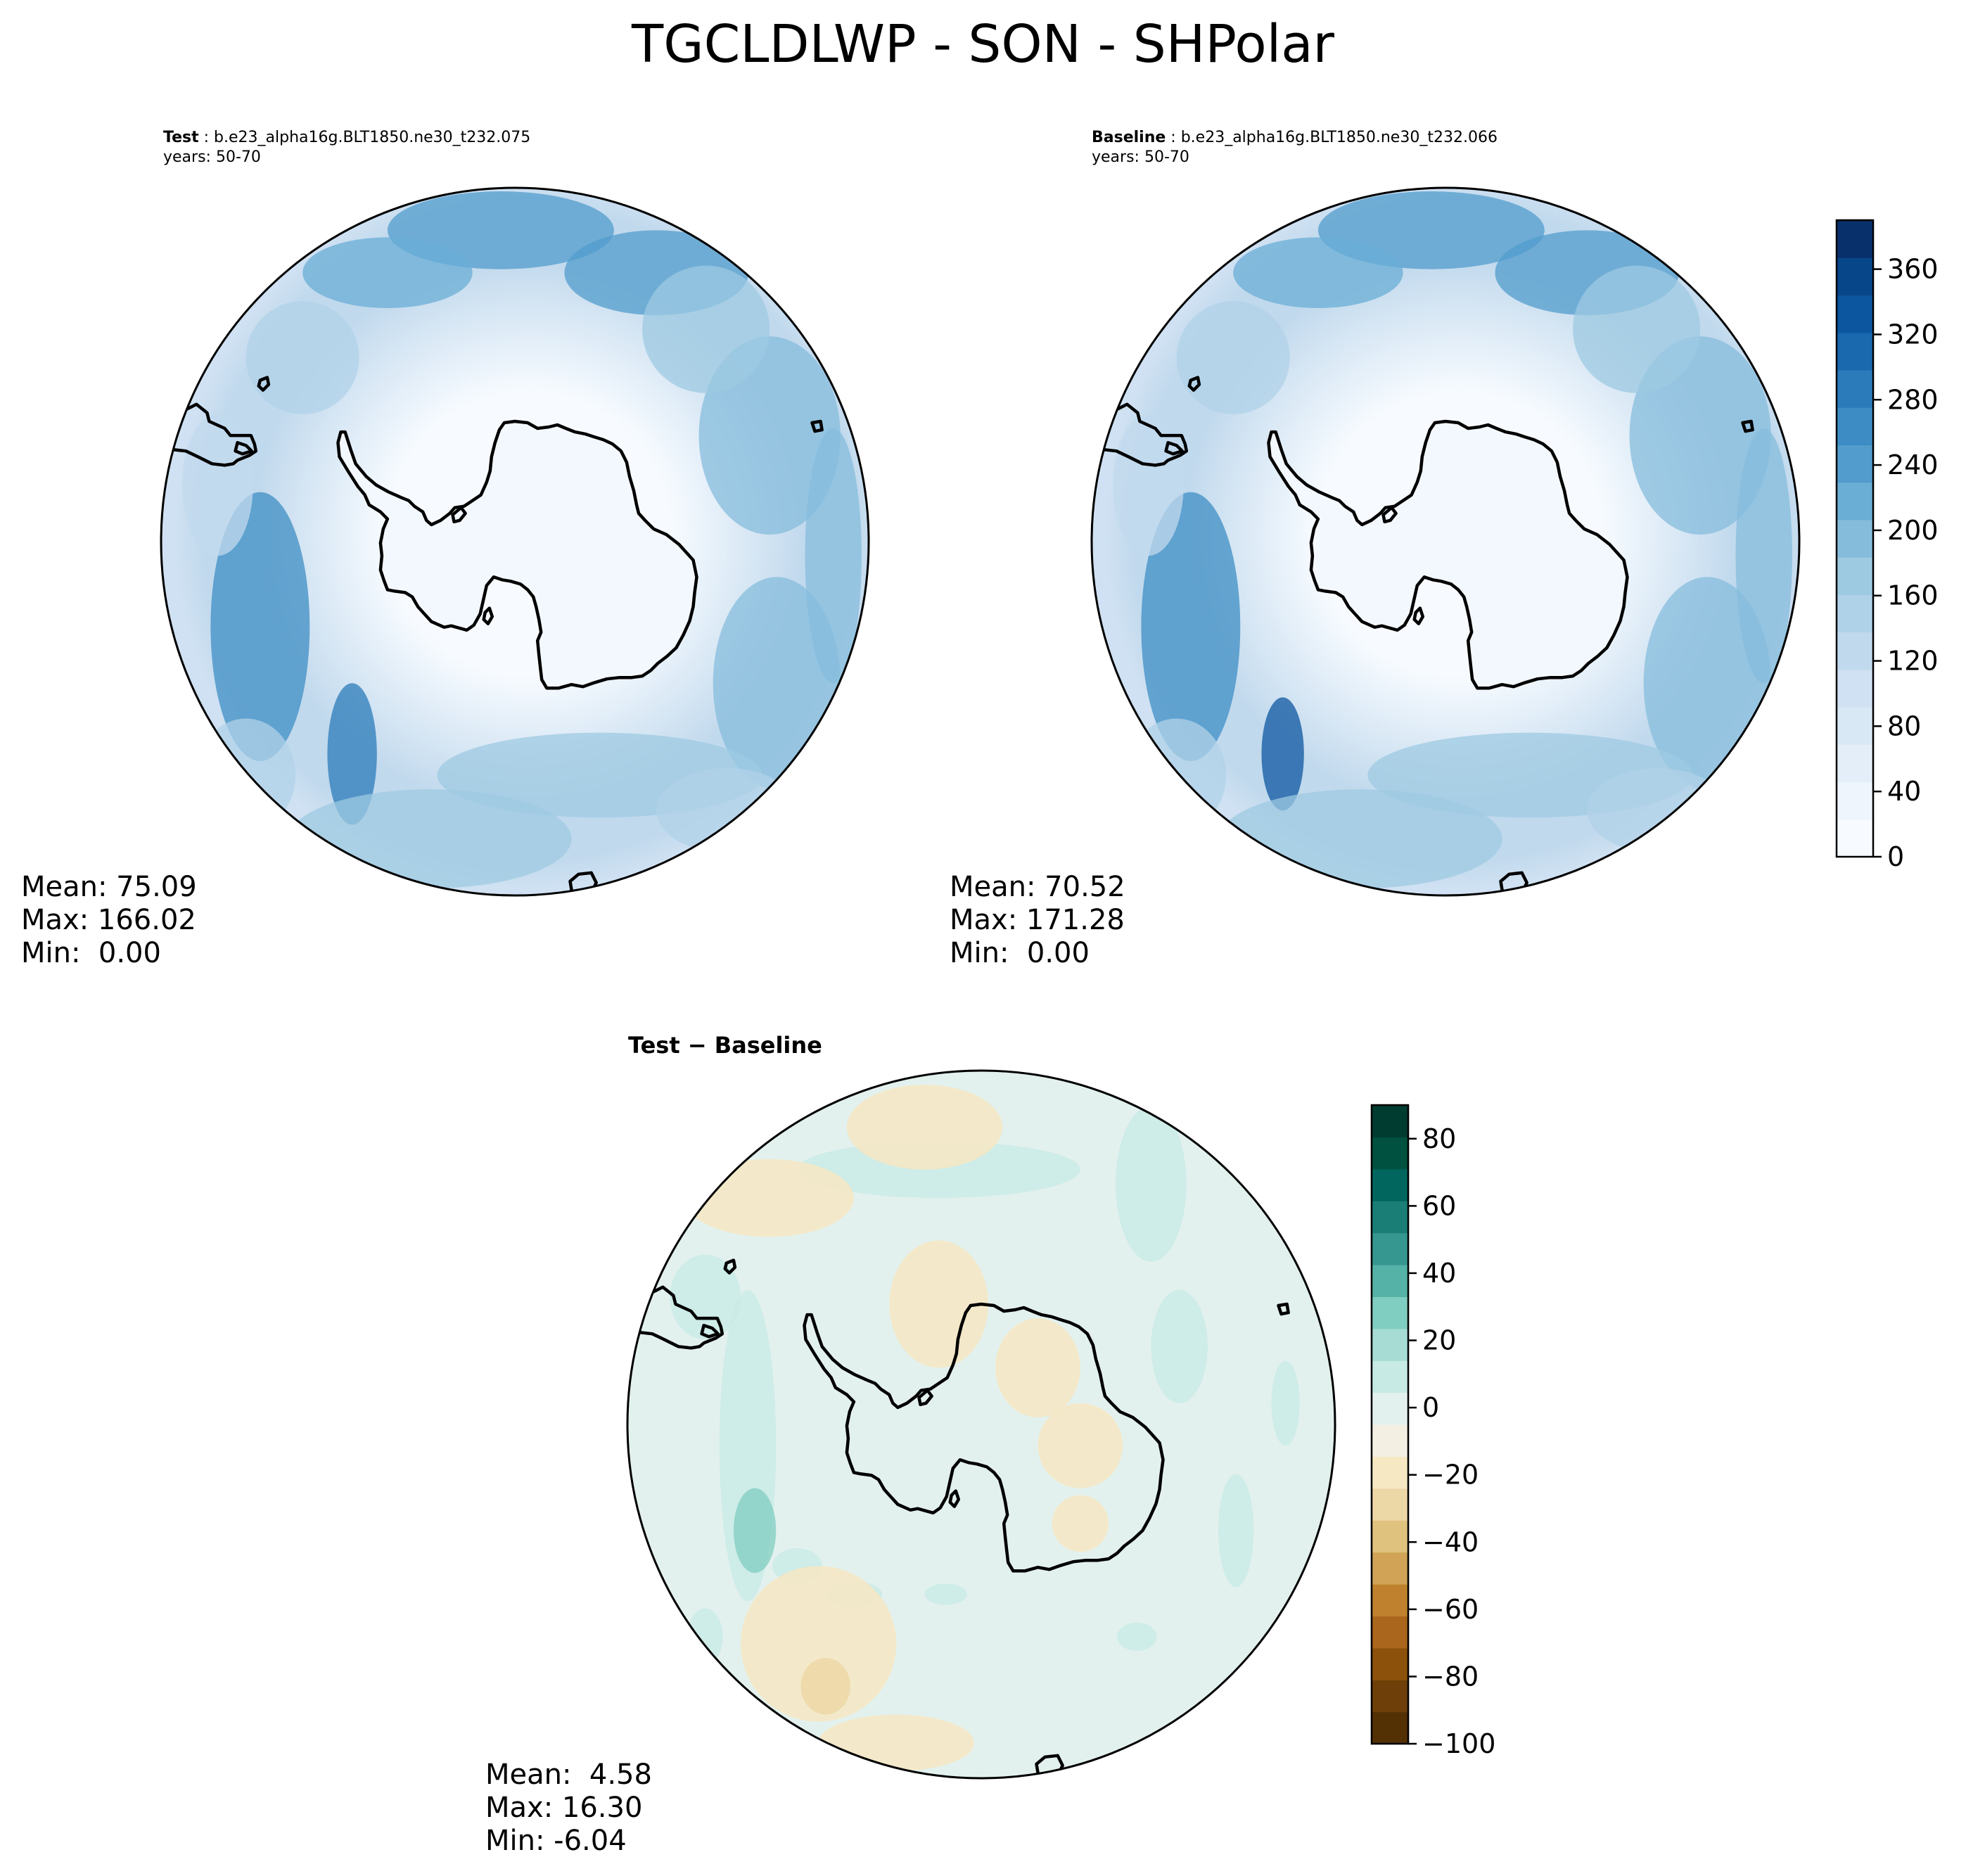  Describe the element at coordinates (564, 1808) in the screenshot. I see `diff-max: Max: 16.30` at that location.